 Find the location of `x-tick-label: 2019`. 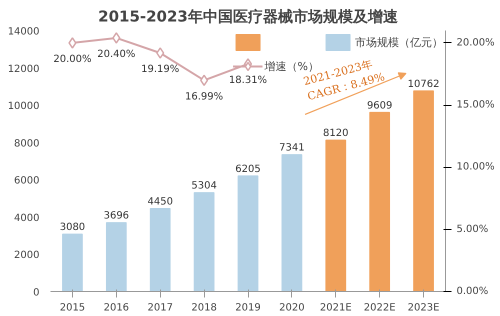

x-tick-label: 2019 is located at coordinates (248, 308).